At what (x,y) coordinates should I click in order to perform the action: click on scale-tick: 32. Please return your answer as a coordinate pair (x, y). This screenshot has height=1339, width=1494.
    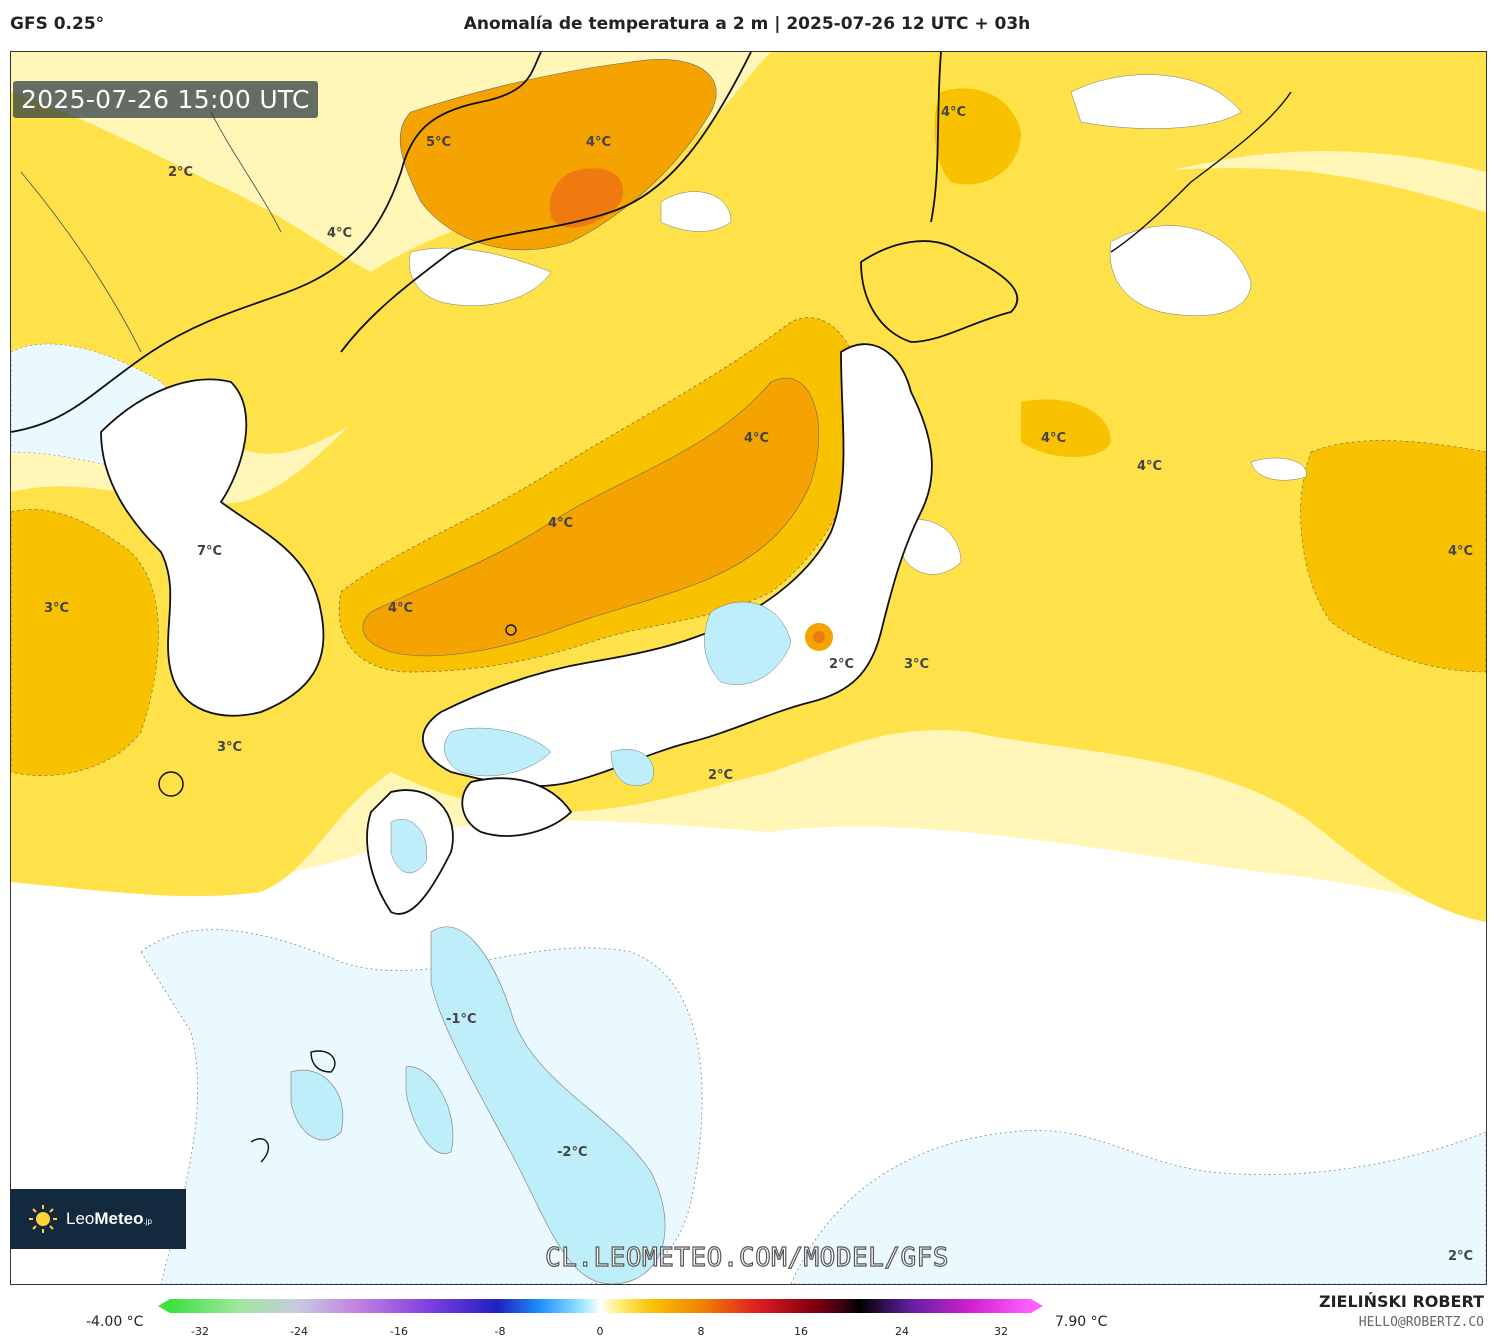
    Looking at the image, I should click on (1001, 1331).